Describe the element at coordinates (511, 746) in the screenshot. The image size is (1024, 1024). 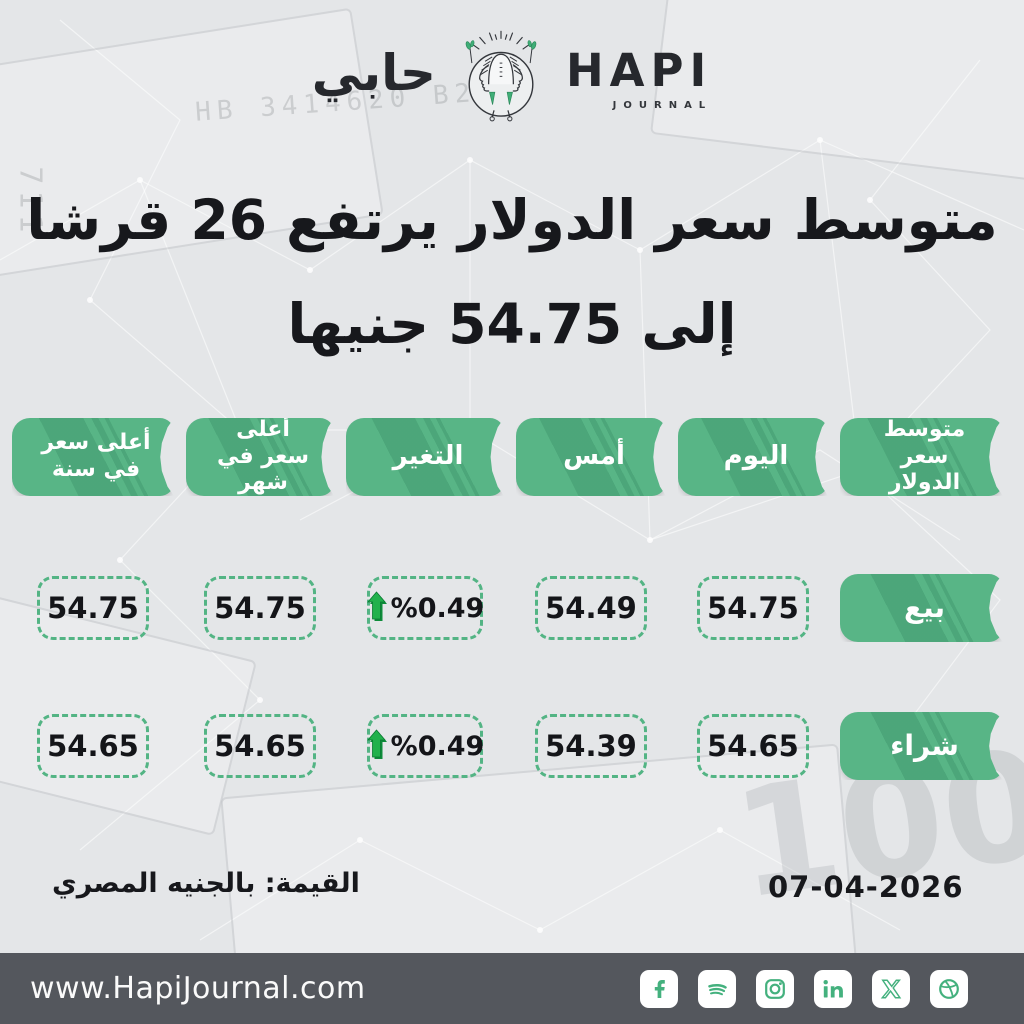
I see `table-row-buy: شراء 54.65 54.39 %0.49 54.65 54.65` at that location.